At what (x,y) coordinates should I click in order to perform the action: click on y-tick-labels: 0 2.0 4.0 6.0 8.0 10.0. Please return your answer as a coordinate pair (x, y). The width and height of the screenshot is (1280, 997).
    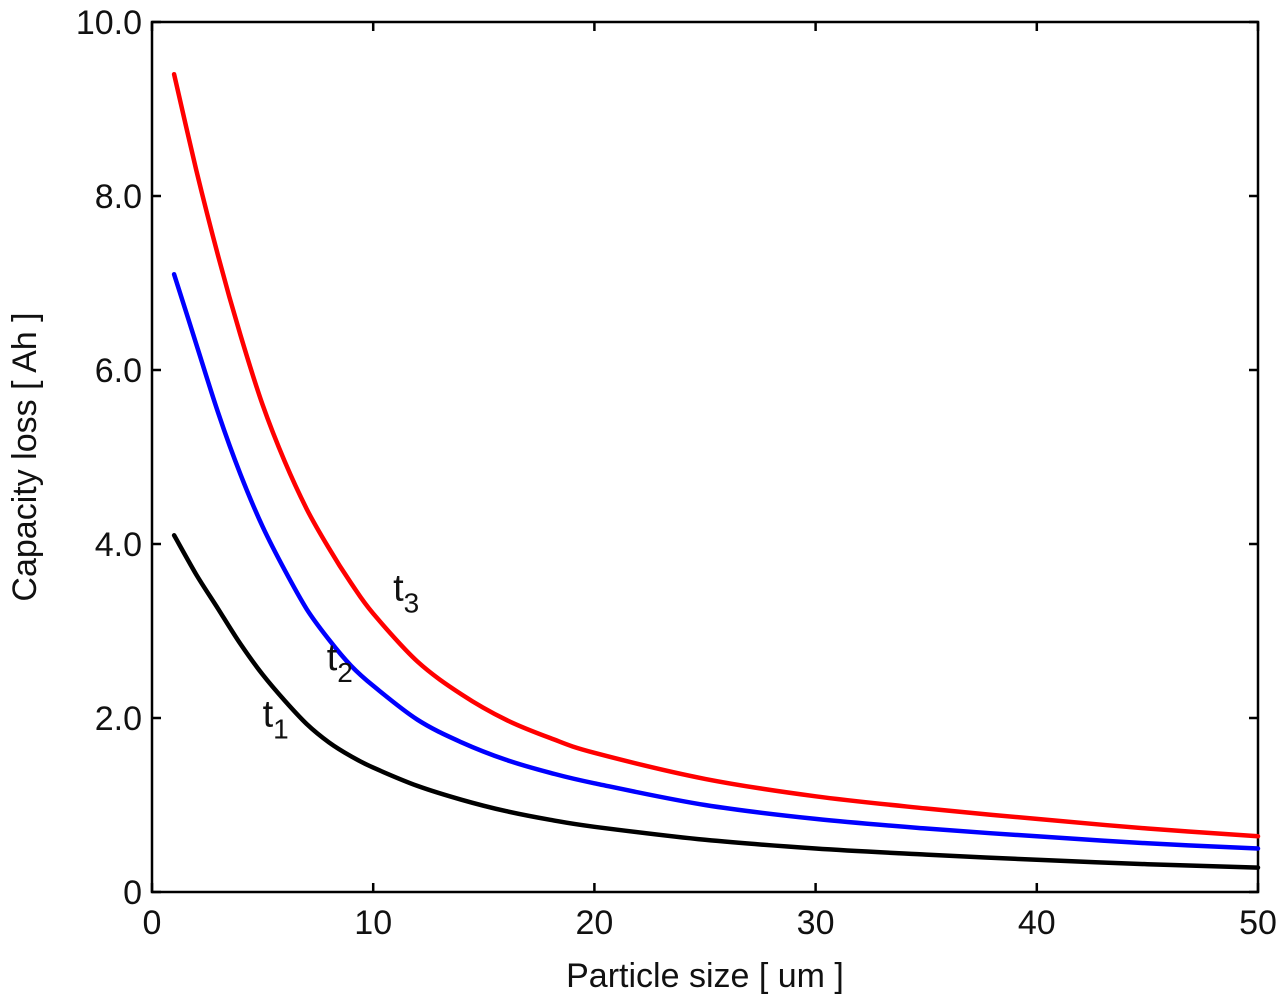
    Looking at the image, I should click on (109, 458).